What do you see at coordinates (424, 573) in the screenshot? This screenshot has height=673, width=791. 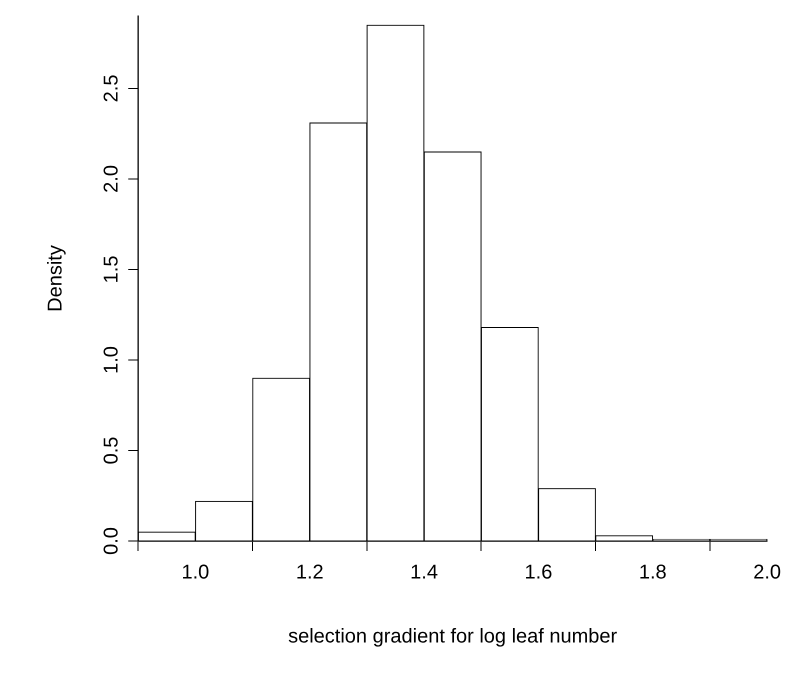 I see `x-tick-label: 1.4` at bounding box center [424, 573].